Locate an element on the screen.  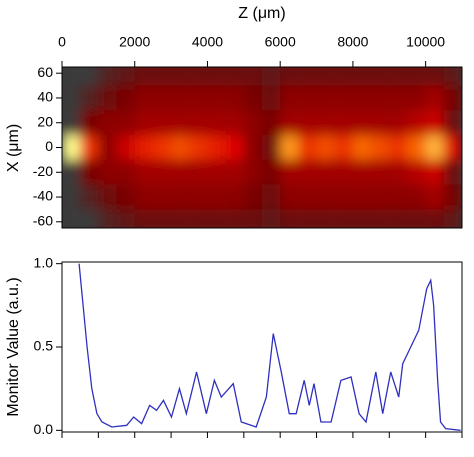
x-tick-label: 2000 is located at coordinates (134, 42).